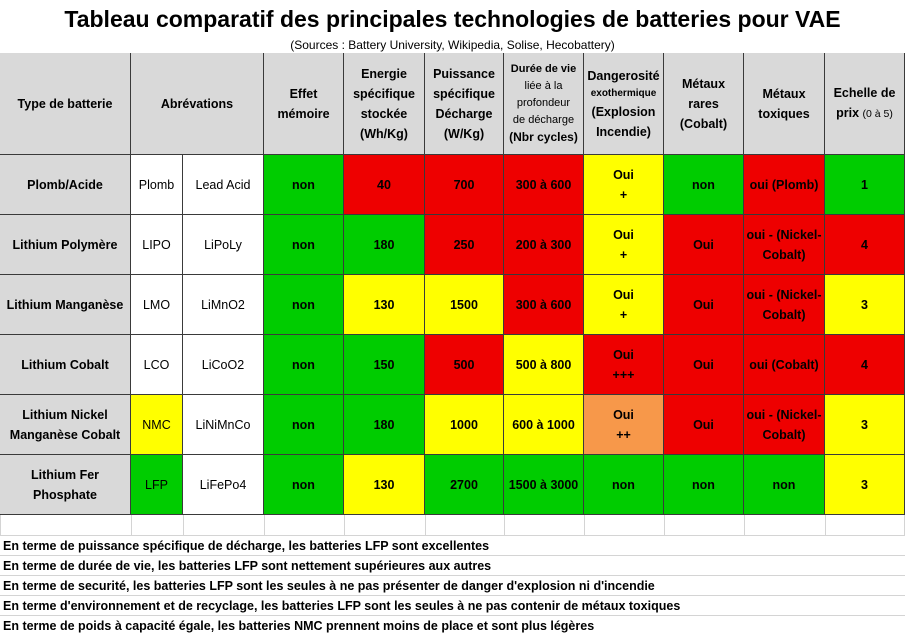  I want to click on cell-energie-line: 130, so click(384, 304).